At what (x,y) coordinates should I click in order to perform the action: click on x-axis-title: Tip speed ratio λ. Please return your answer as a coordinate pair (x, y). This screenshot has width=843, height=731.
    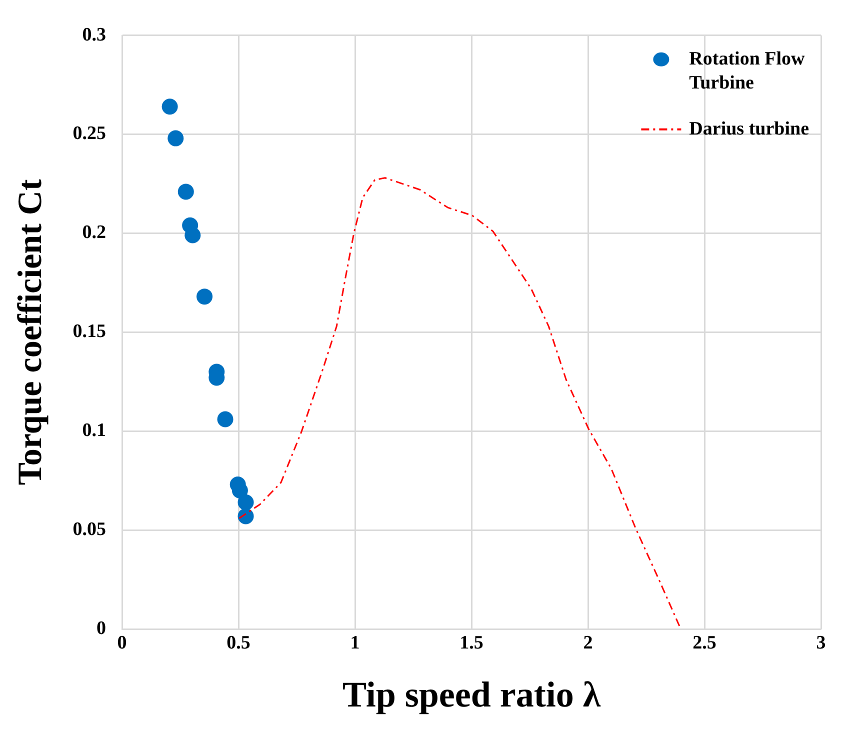
    Looking at the image, I should click on (471, 694).